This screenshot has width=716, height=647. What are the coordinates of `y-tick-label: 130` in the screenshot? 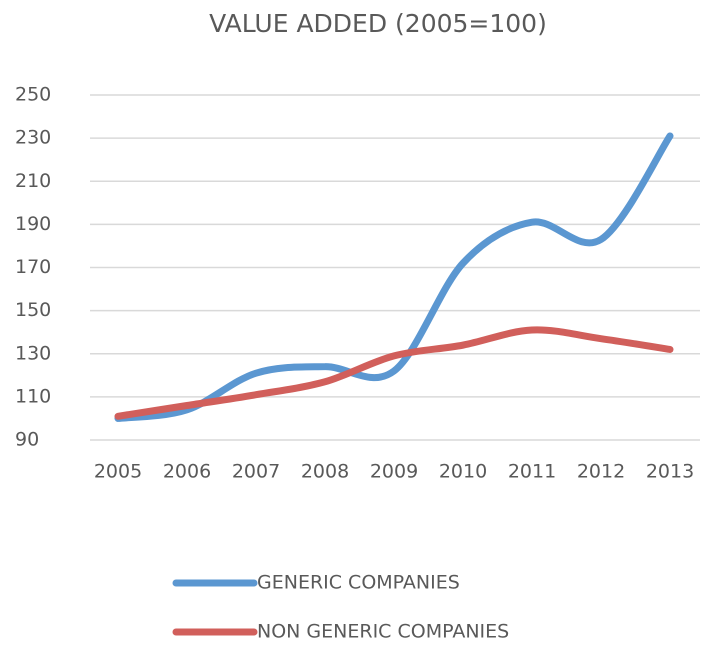 It's located at (33, 353).